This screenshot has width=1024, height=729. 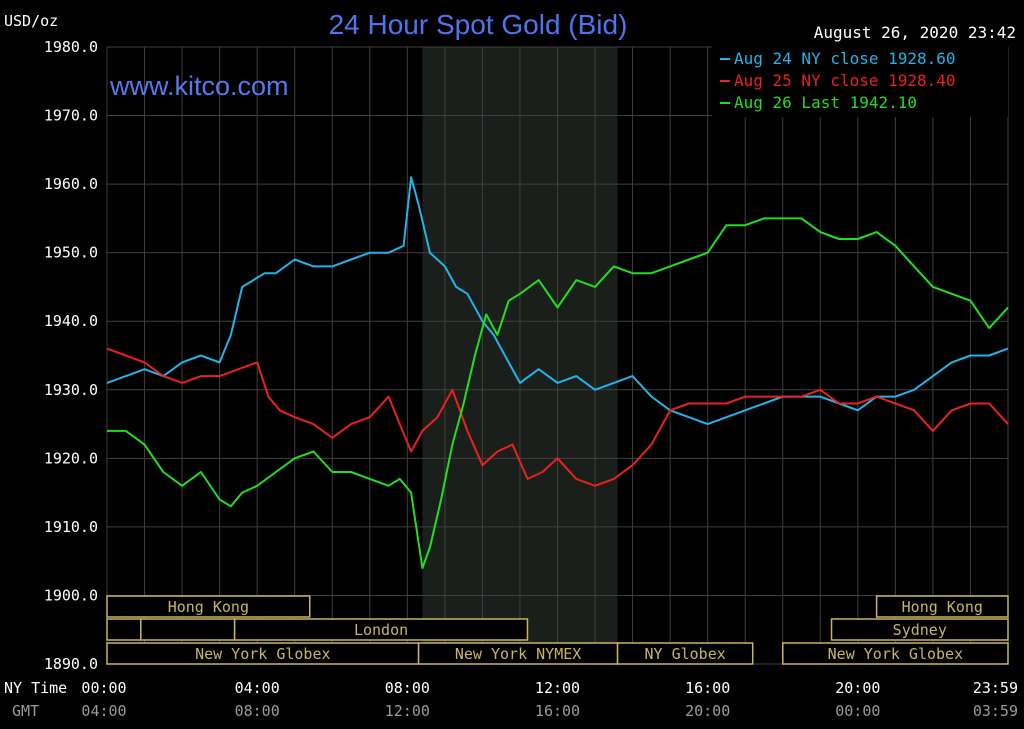 I want to click on x-tick-label-ny: 12:00, so click(x=557, y=688).